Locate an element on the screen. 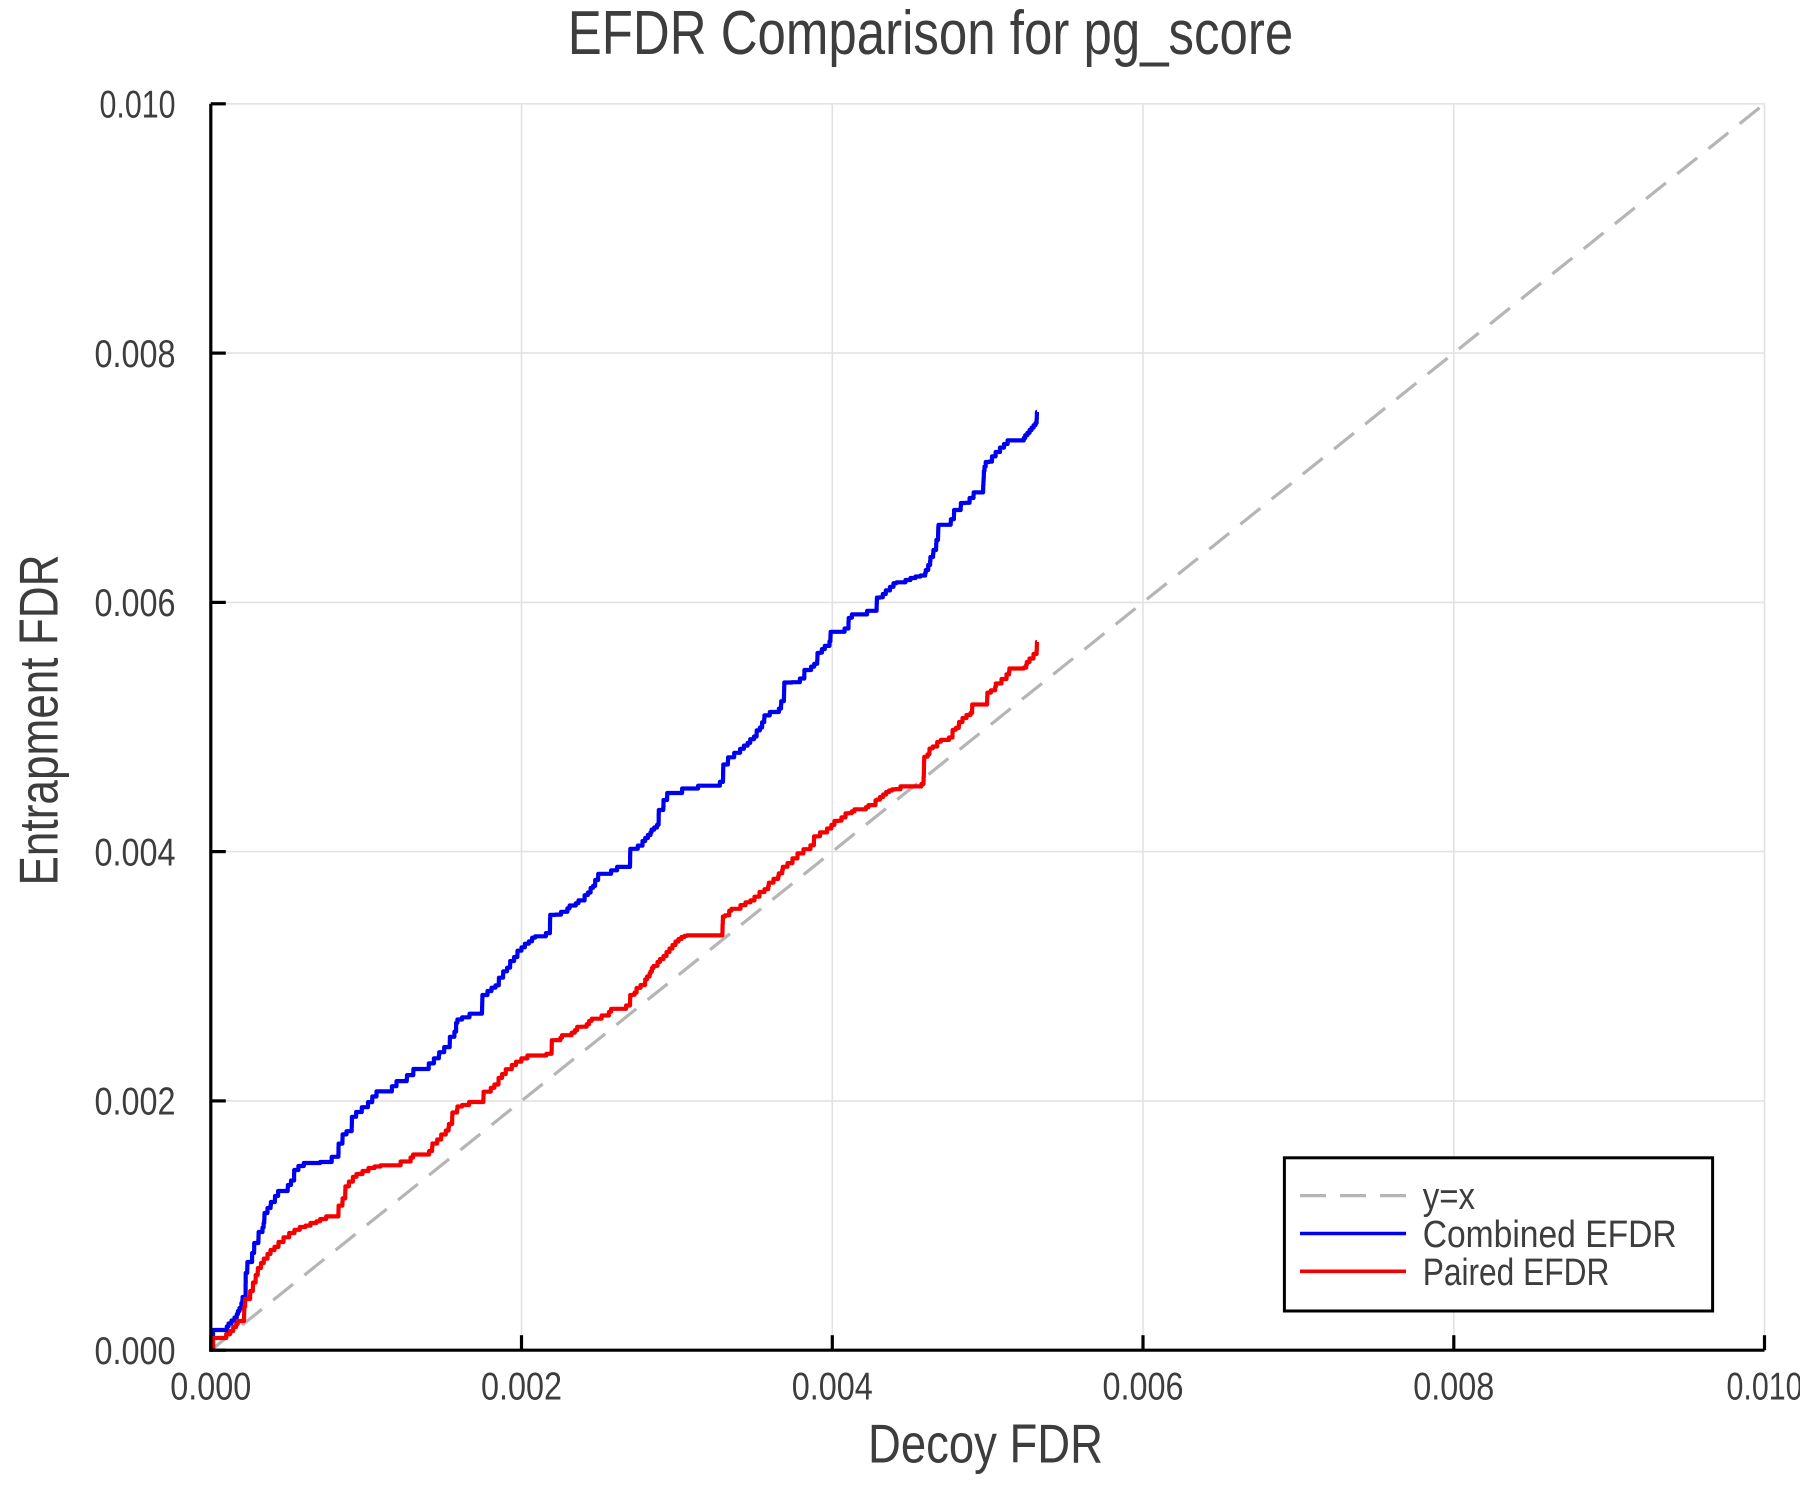 This screenshot has width=1800, height=1500. svg-text: EFDR Comparison for pg_score is located at coordinates (931, 34).